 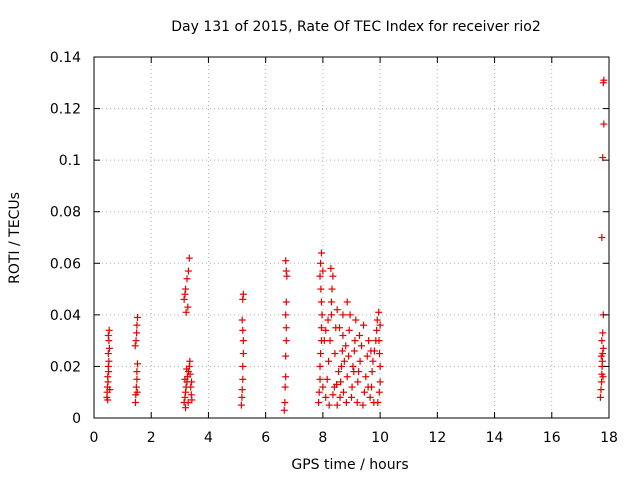 What do you see at coordinates (94, 438) in the screenshot?
I see `x-tick-label: 0` at bounding box center [94, 438].